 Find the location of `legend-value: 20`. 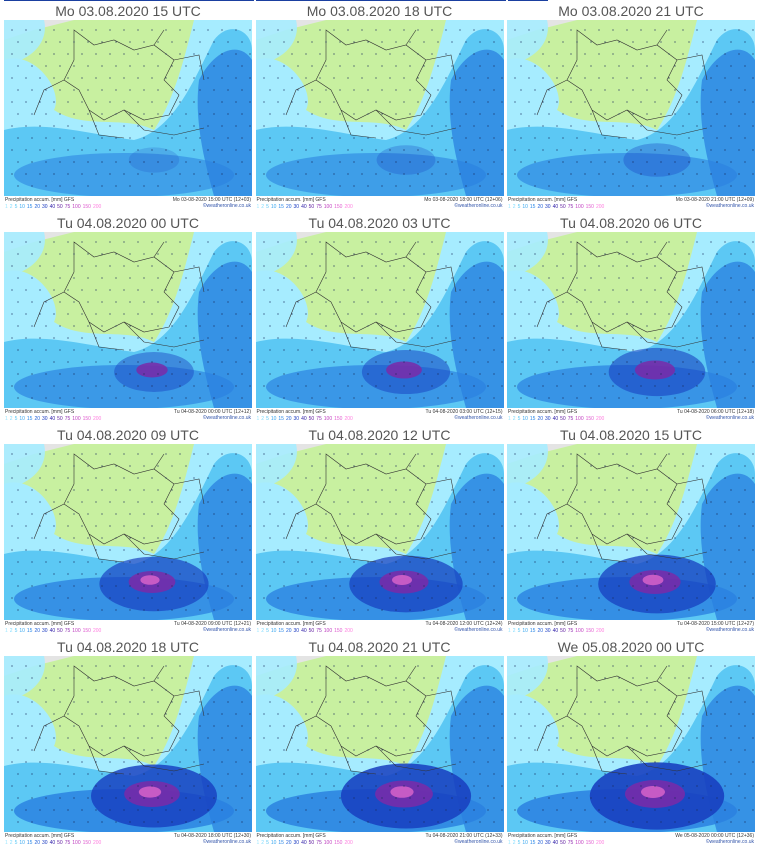

legend-value: 20 is located at coordinates (37, 843).